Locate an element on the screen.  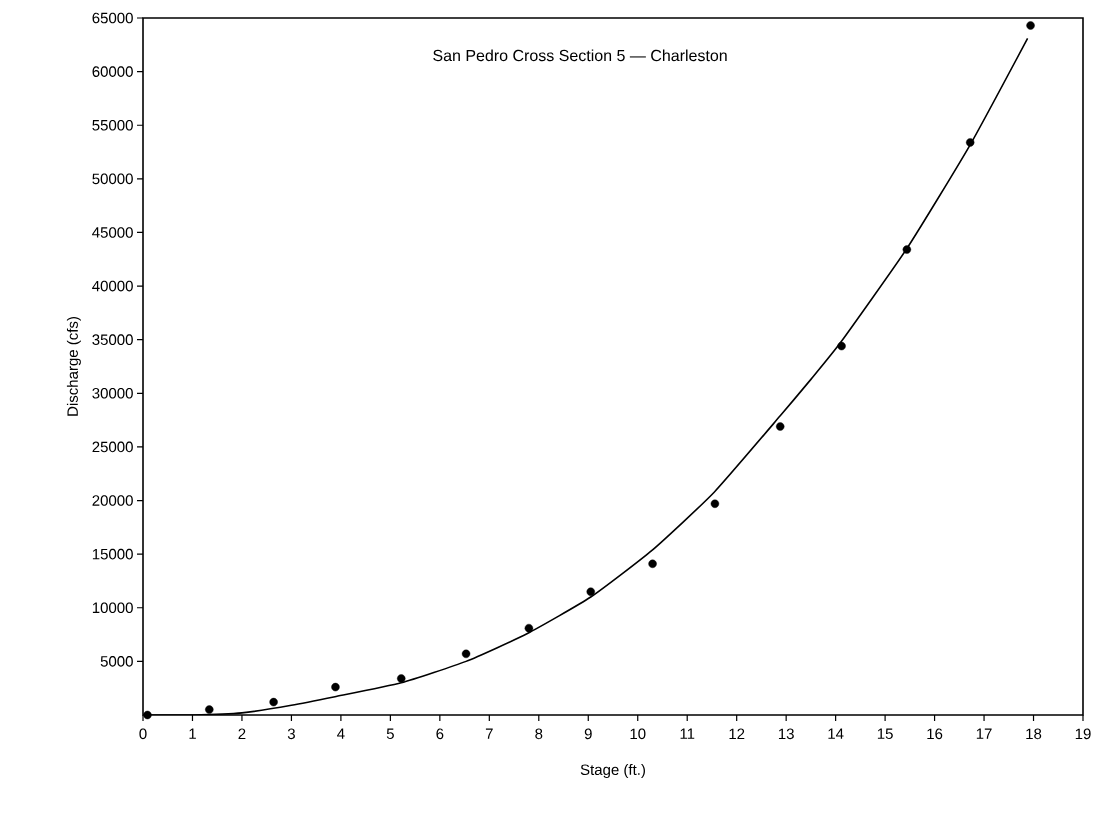
text: San Pedro Cross Section 5 — Charleston is located at coordinates (580, 55).